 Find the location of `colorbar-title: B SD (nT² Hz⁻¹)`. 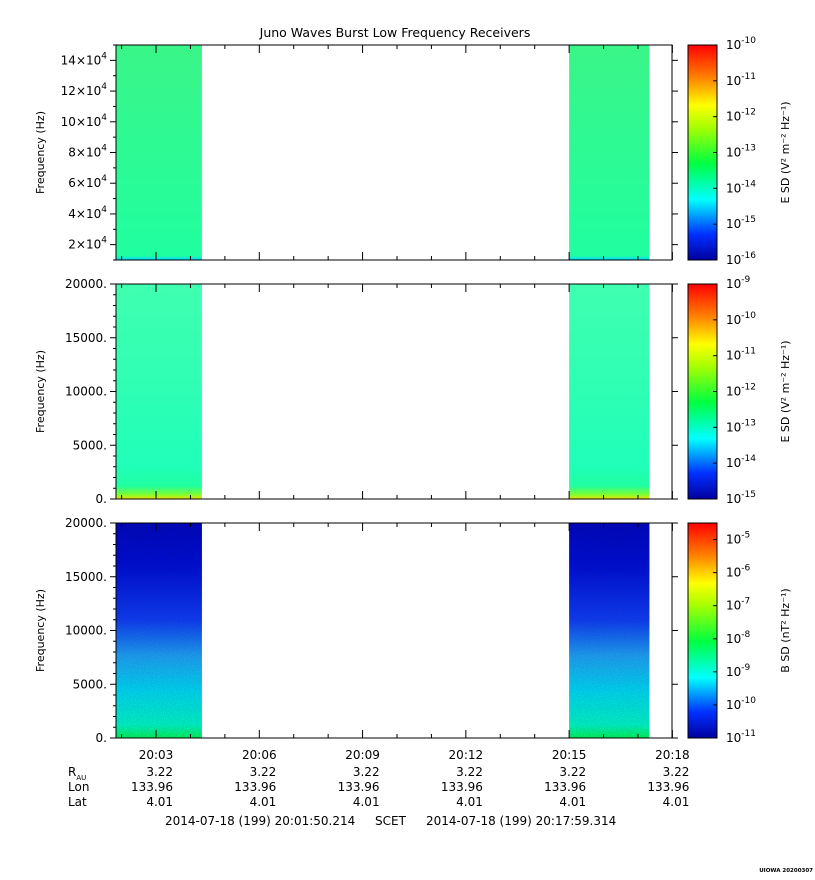

colorbar-title: B SD (nT² Hz⁻¹) is located at coordinates (785, 630).